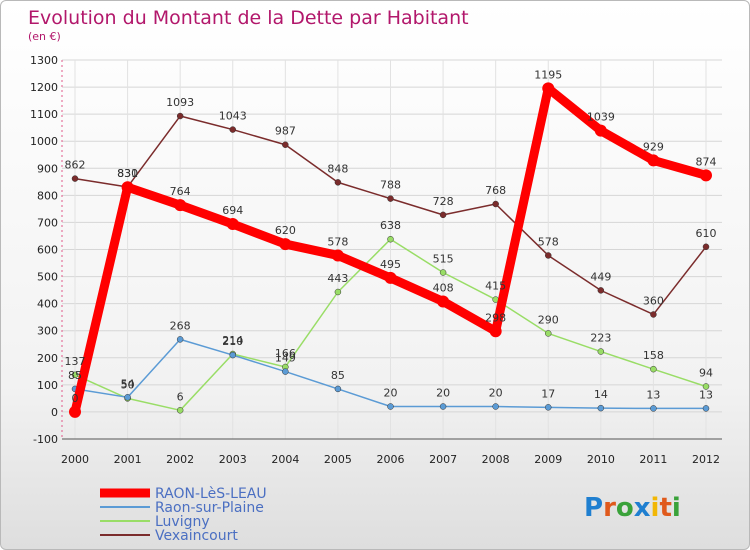 Image resolution: width=750 pixels, height=550 pixels. Describe the element at coordinates (706, 459) in the screenshot. I see `x-tick-label: 2012` at that location.